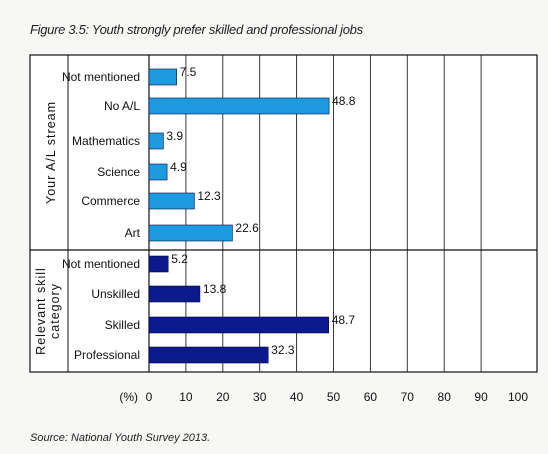  I want to click on data-label: 13.8, so click(215, 289).